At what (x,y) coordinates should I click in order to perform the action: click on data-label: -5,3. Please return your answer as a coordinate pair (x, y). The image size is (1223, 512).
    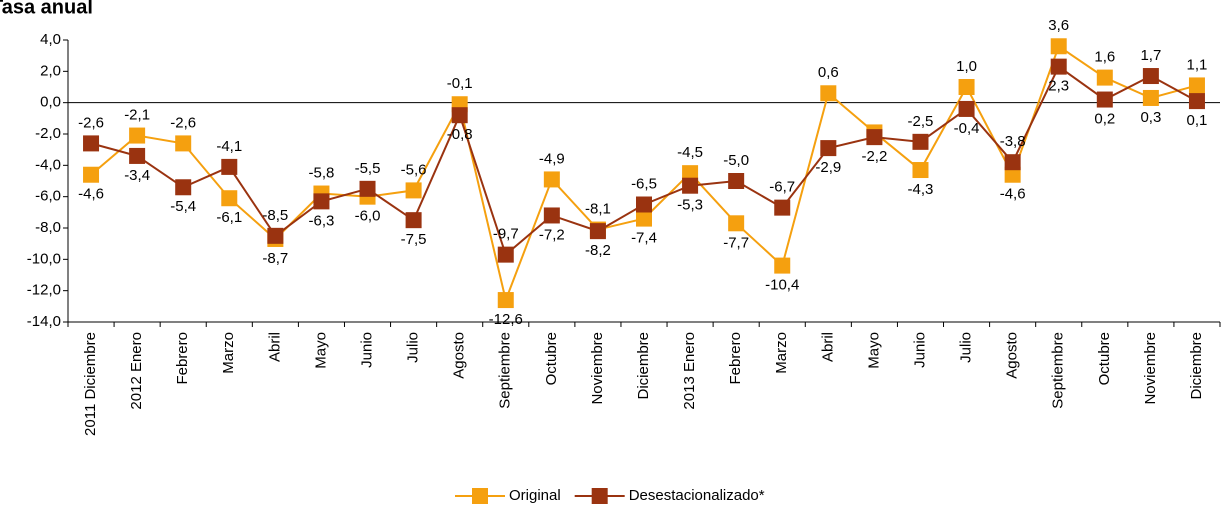
    Looking at the image, I should click on (690, 205).